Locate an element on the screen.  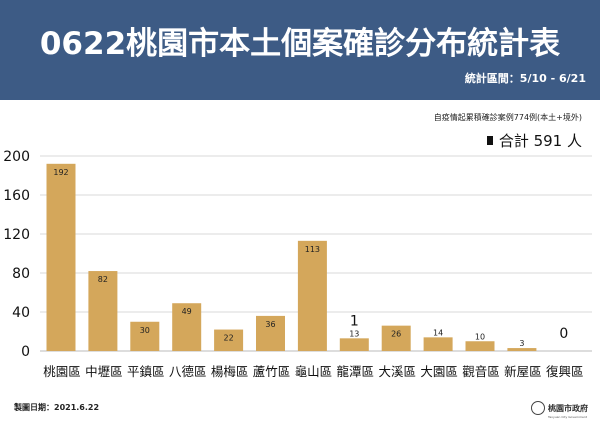
data-label: 113 is located at coordinates (312, 249).